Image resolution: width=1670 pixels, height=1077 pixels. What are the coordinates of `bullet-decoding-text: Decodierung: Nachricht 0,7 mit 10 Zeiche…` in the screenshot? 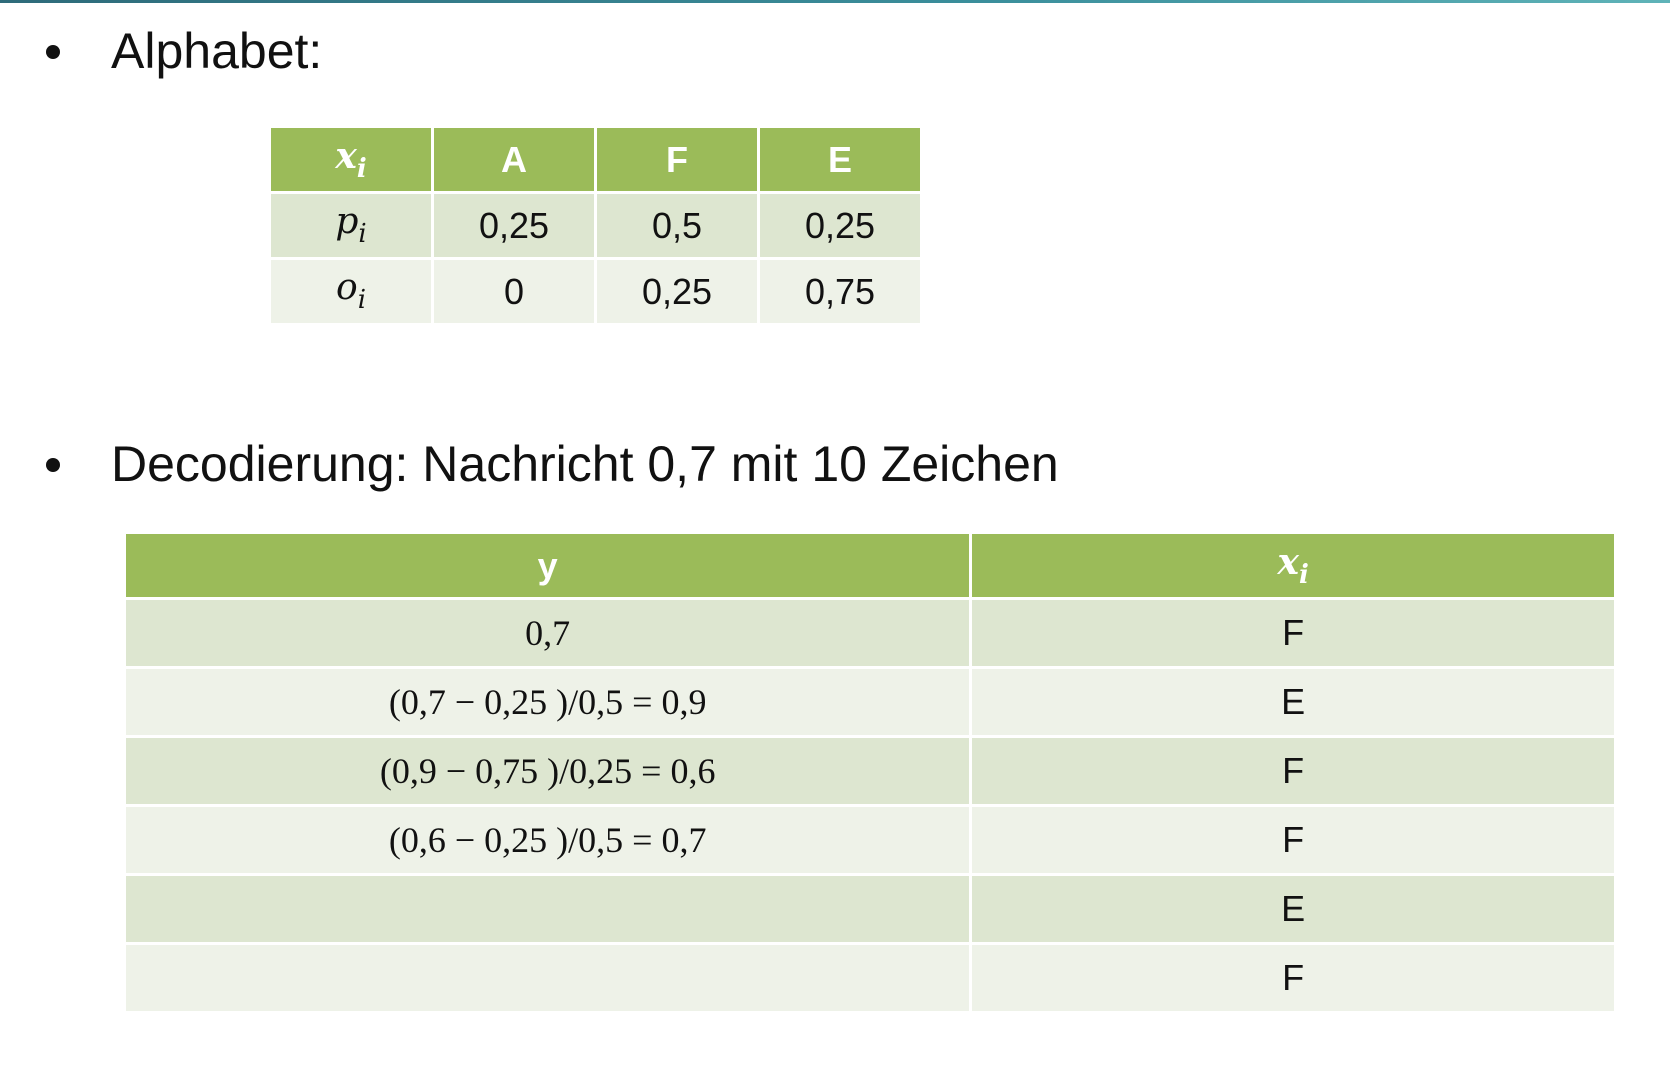 It's located at (585, 464).